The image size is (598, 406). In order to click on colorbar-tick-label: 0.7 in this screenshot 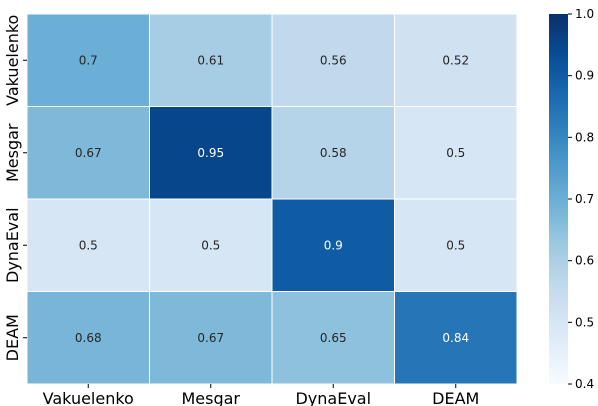, I will do `click(584, 199)`.